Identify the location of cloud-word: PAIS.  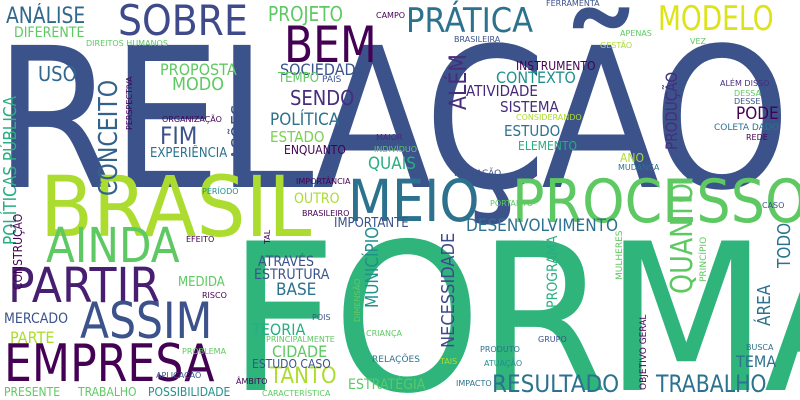
(332, 80).